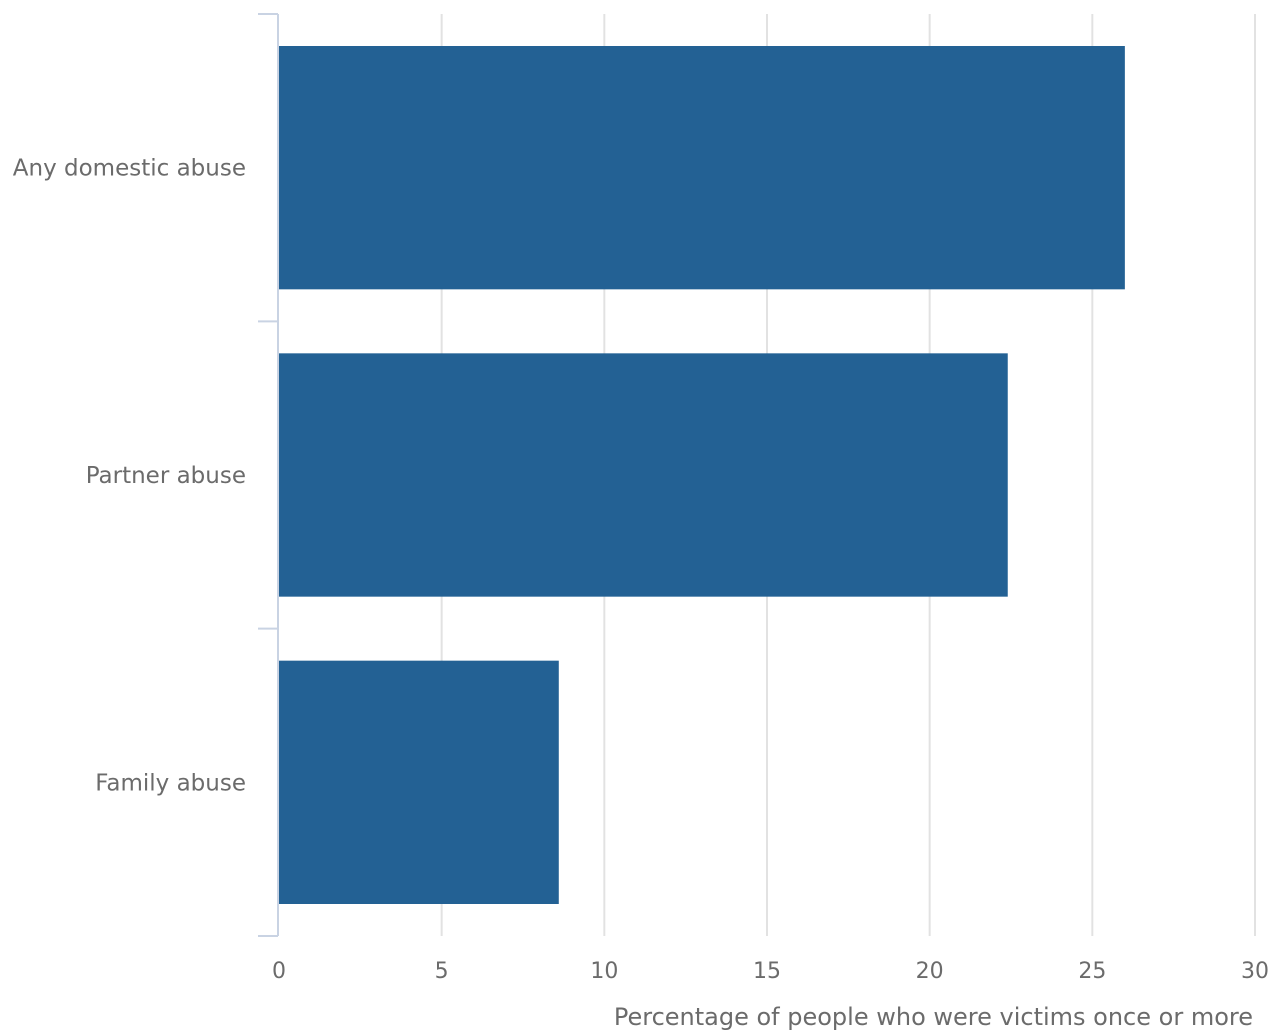 The height and width of the screenshot is (1032, 1279). Describe the element at coordinates (170, 783) in the screenshot. I see `category-label: Family abuse` at that location.